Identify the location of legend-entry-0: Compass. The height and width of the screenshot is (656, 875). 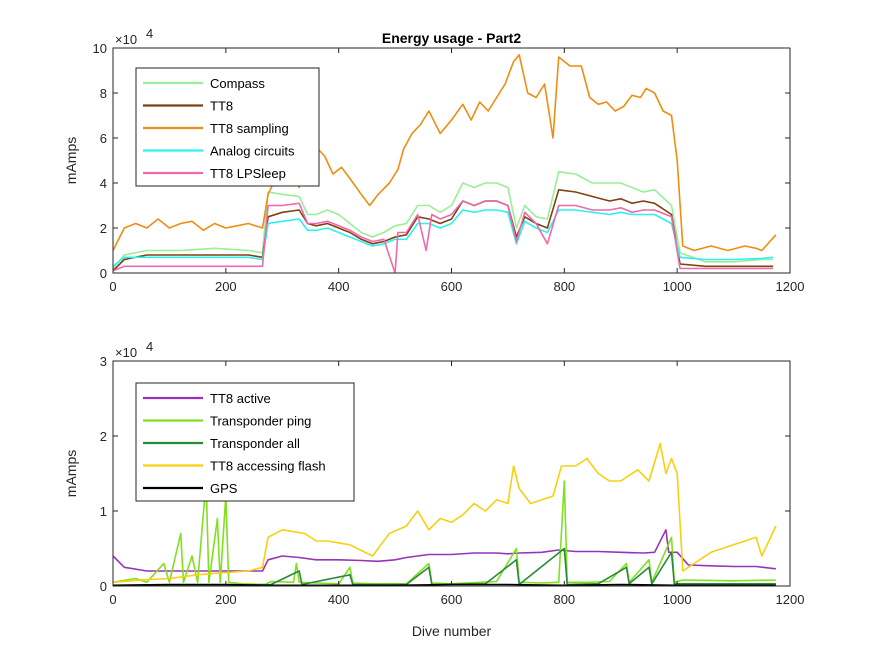
(237, 83).